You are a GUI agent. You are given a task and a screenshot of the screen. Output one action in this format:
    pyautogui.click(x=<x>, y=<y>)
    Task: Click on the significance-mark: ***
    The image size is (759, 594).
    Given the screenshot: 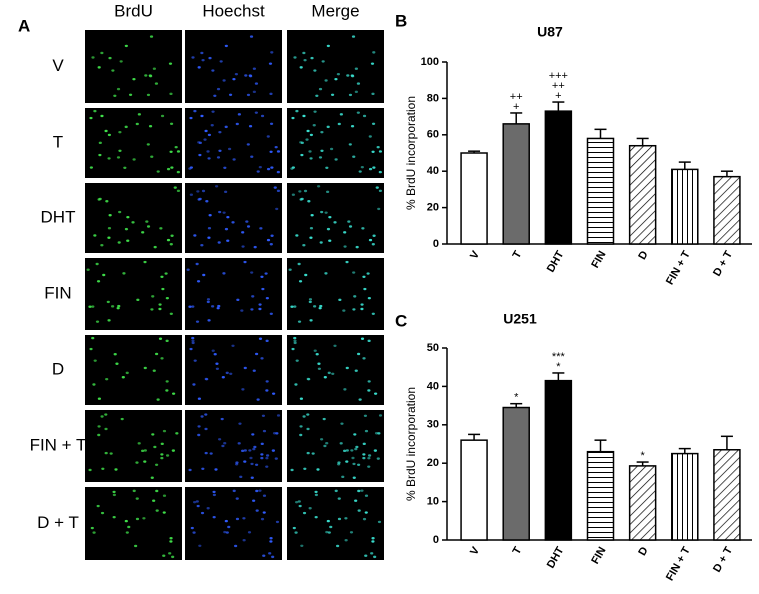 What is the action you would take?
    pyautogui.click(x=559, y=357)
    